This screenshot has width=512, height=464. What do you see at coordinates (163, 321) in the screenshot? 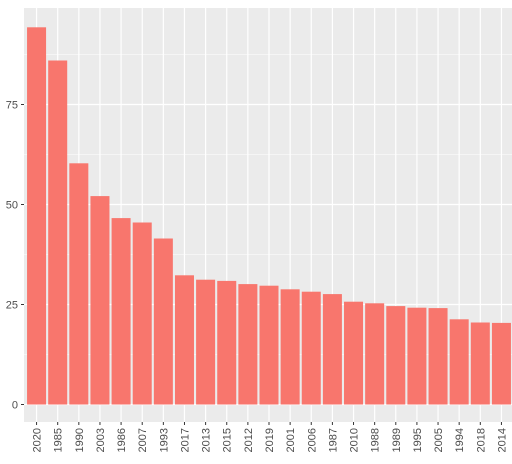
I see `bar-1993` at bounding box center [163, 321].